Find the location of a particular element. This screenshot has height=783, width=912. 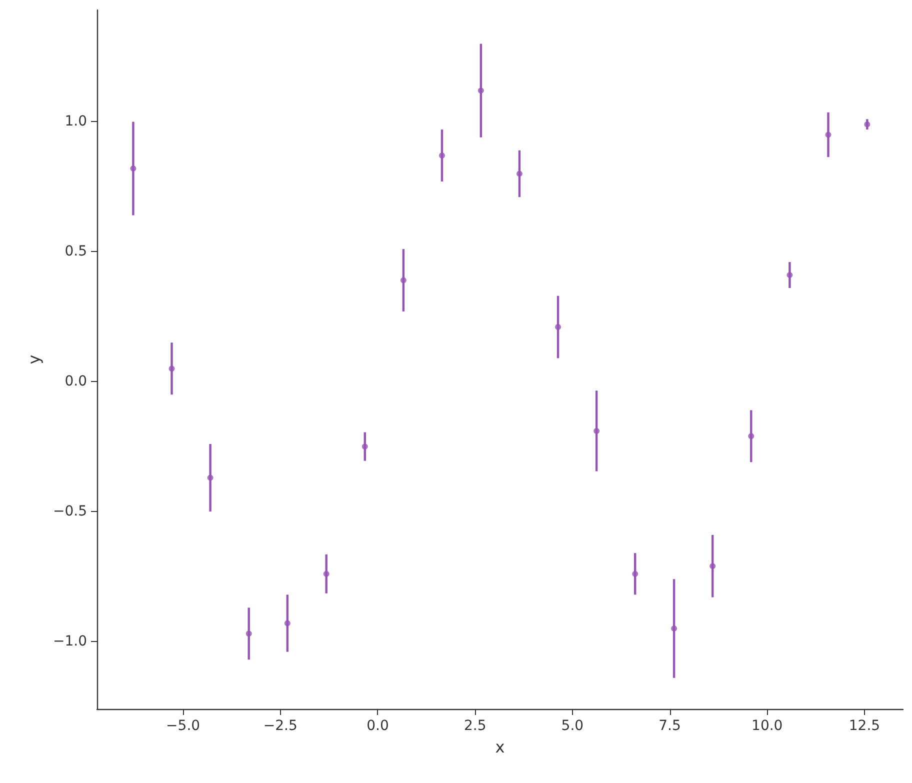

y-tick-label: 0.0 is located at coordinates (75, 382).